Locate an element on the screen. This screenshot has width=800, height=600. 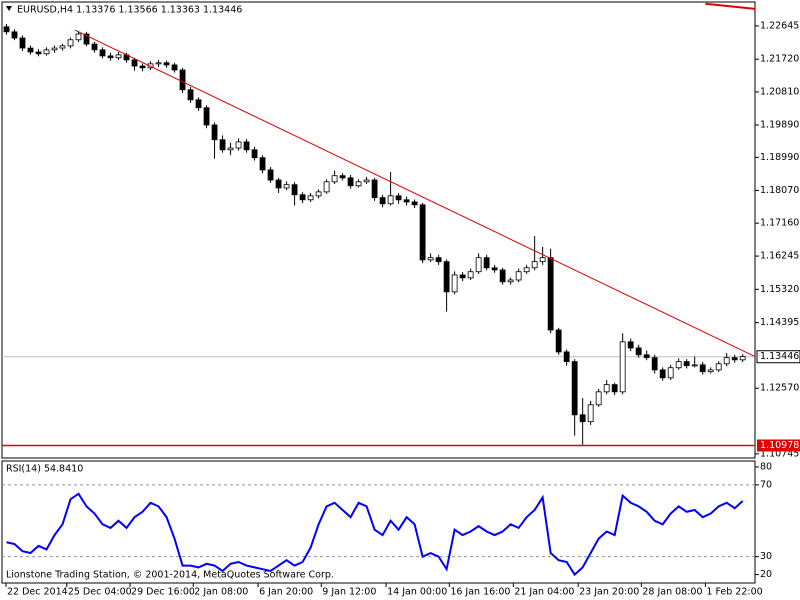
y-tick-label: 1.22645 is located at coordinates (779, 25).